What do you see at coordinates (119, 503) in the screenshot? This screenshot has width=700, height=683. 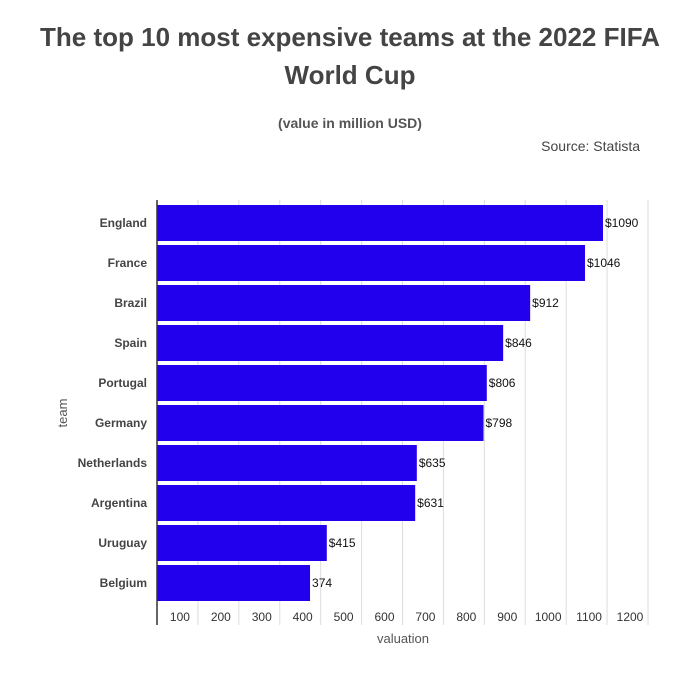 I see `category-label: Argentina` at bounding box center [119, 503].